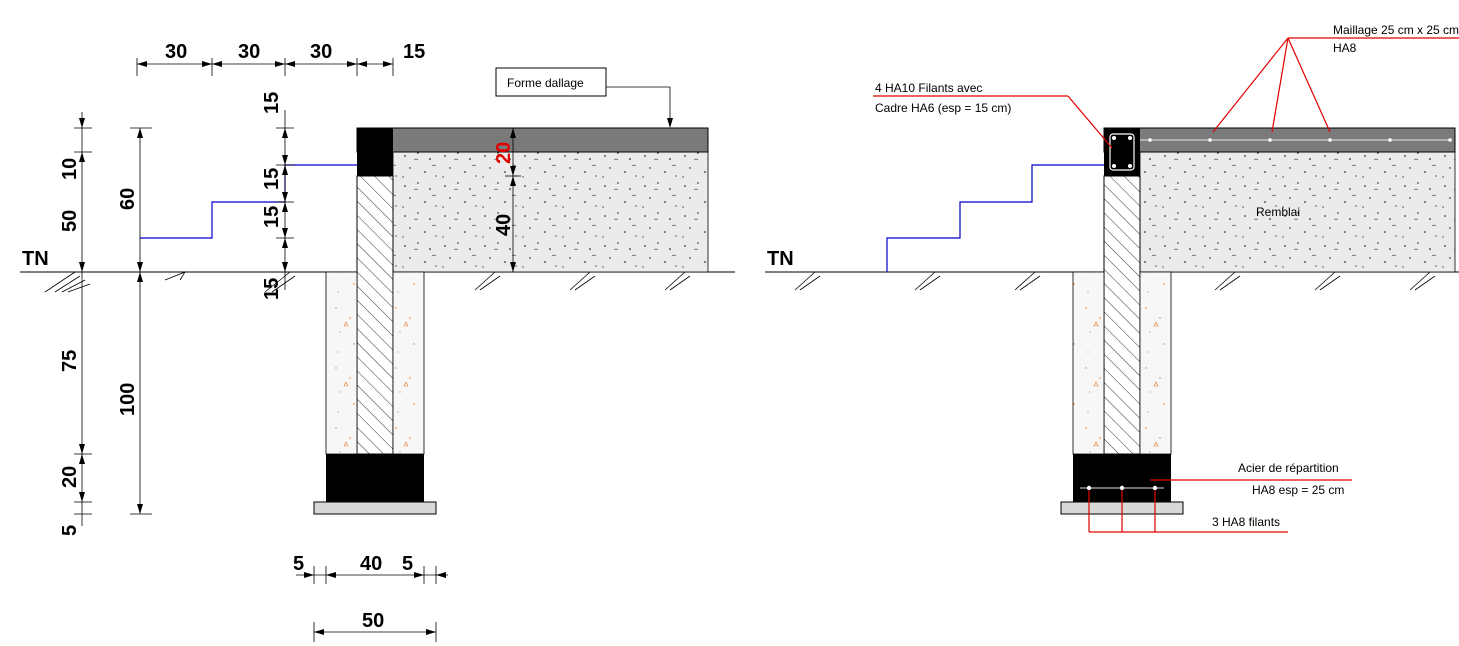  What do you see at coordinates (532, 140) in the screenshot?
I see `slab` at bounding box center [532, 140].